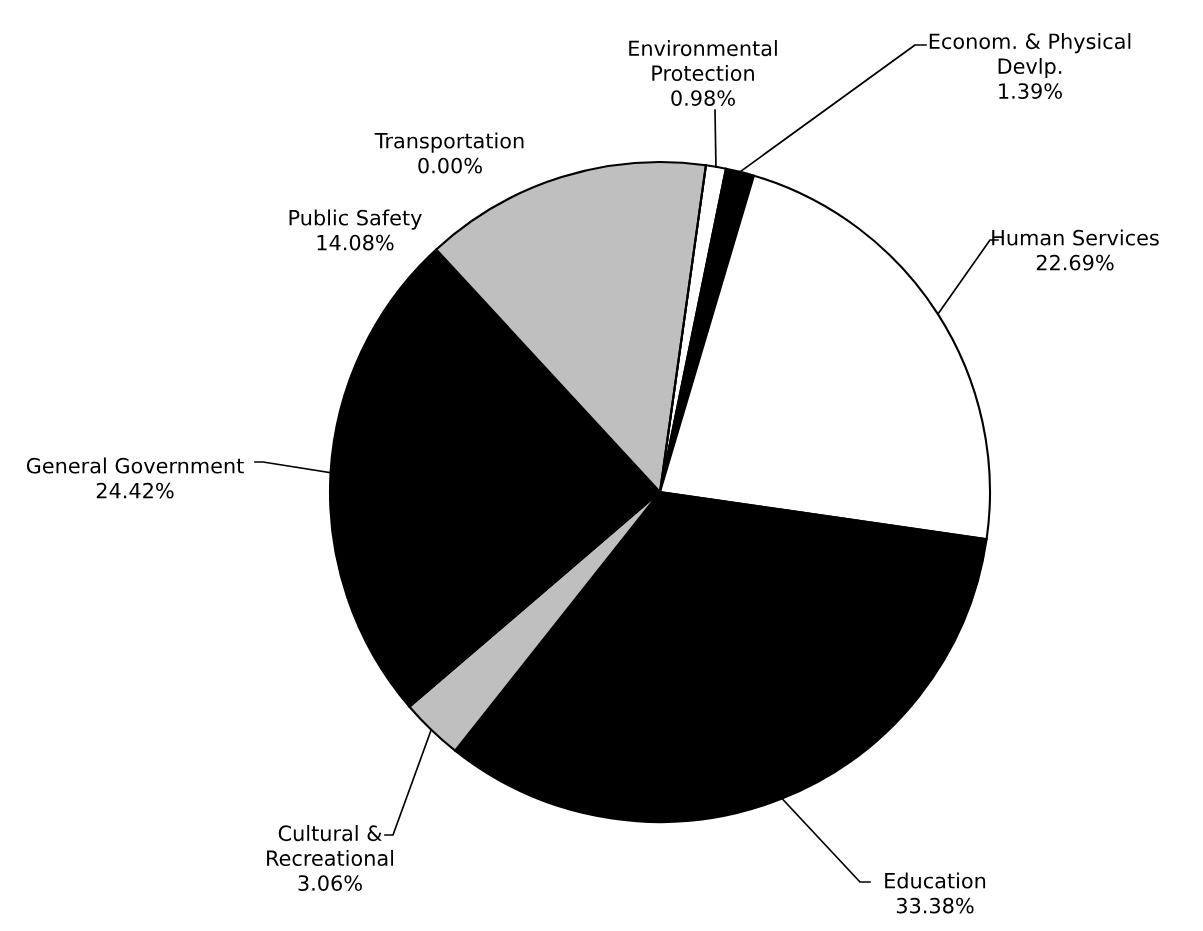 Image resolution: width=1203 pixels, height=931 pixels. Describe the element at coordinates (703, 98) in the screenshot. I see `data-label: 0.98%` at that location.